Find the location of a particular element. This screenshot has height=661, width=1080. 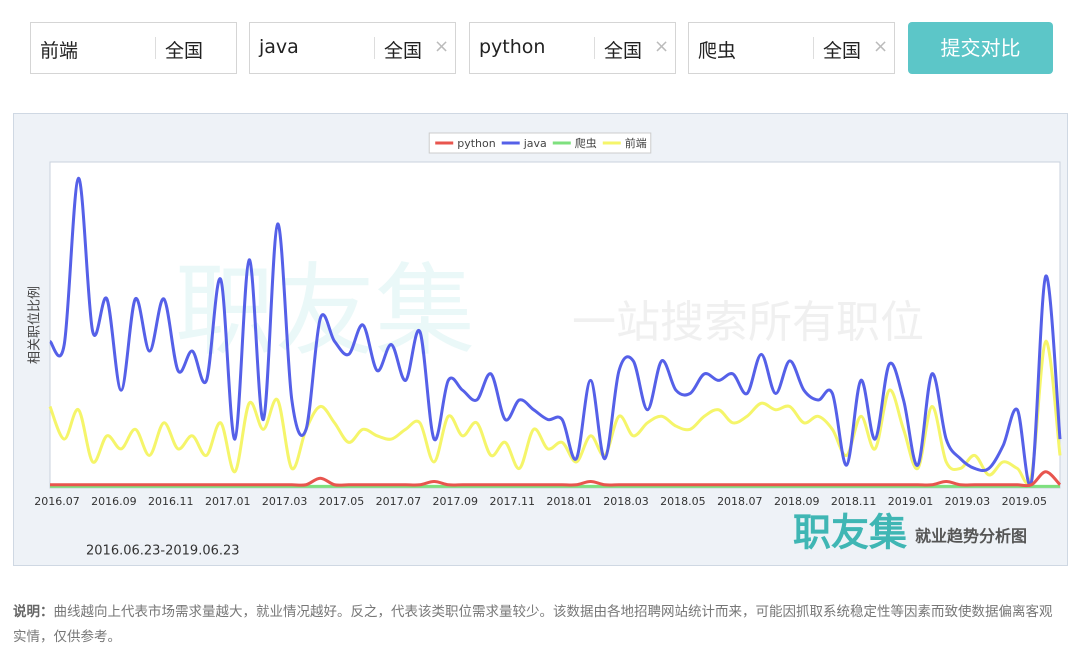

search-box: java 全国 × is located at coordinates (352, 48).